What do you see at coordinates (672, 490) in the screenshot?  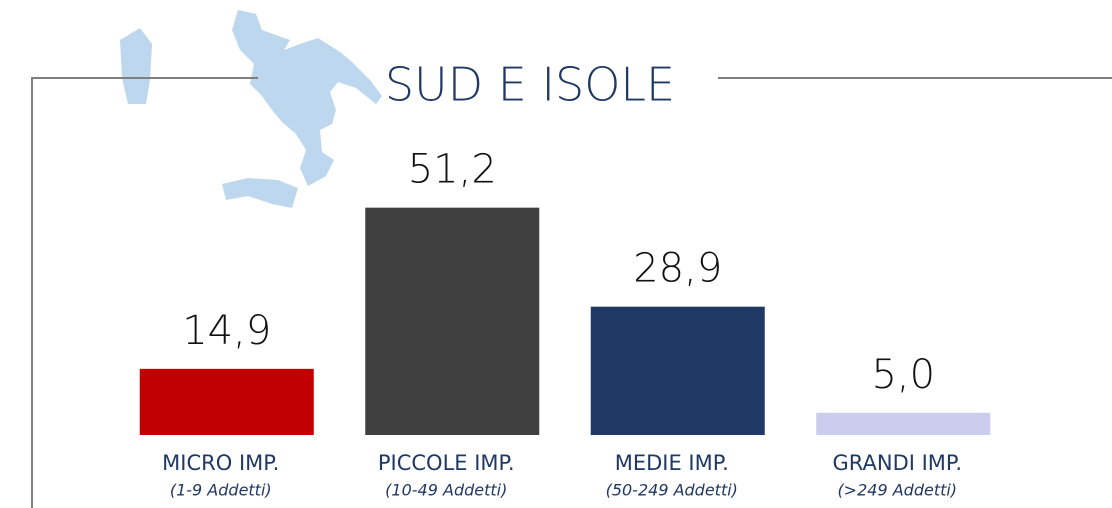 I see `x-tick-note: (50-249 Addetti)` at bounding box center [672, 490].